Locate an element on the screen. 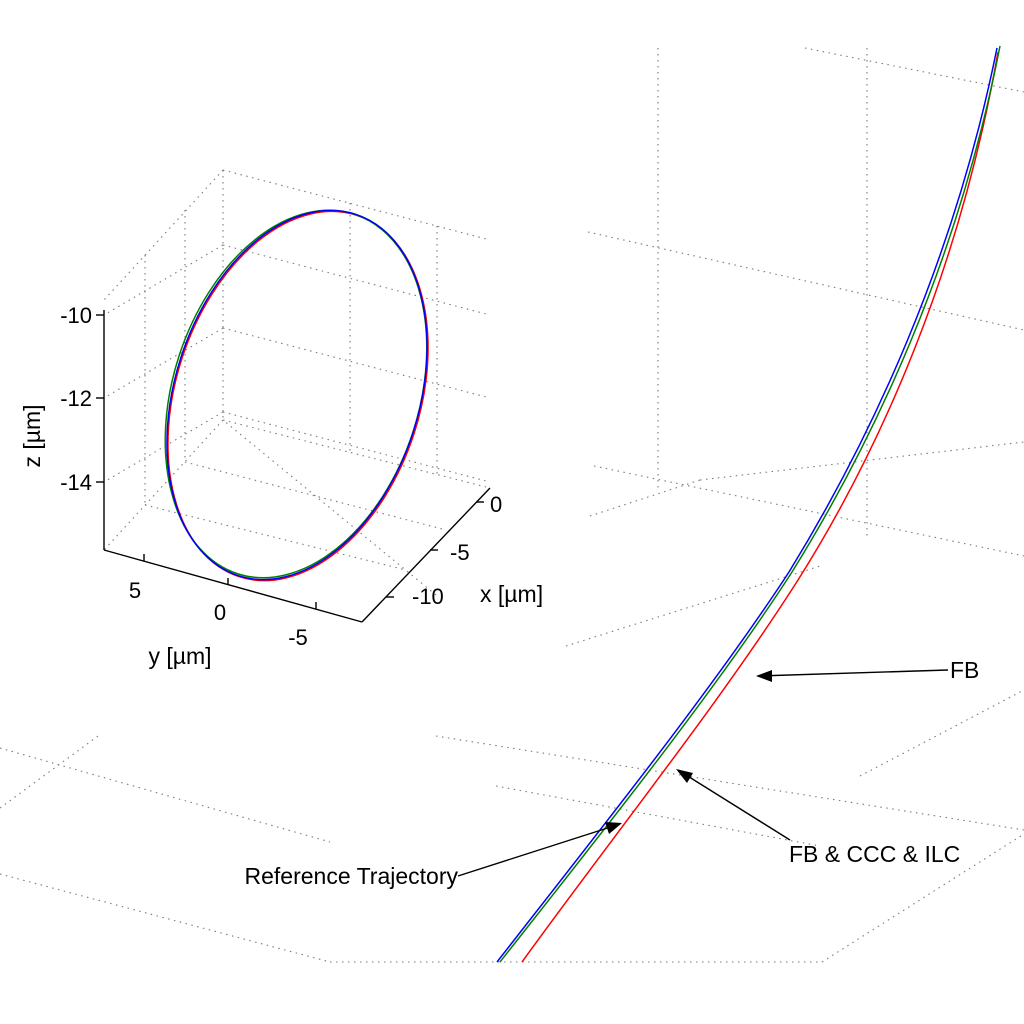 The height and width of the screenshot is (1024, 1024). fb-ccc-ilc-arrowhead is located at coordinates (684, 776).